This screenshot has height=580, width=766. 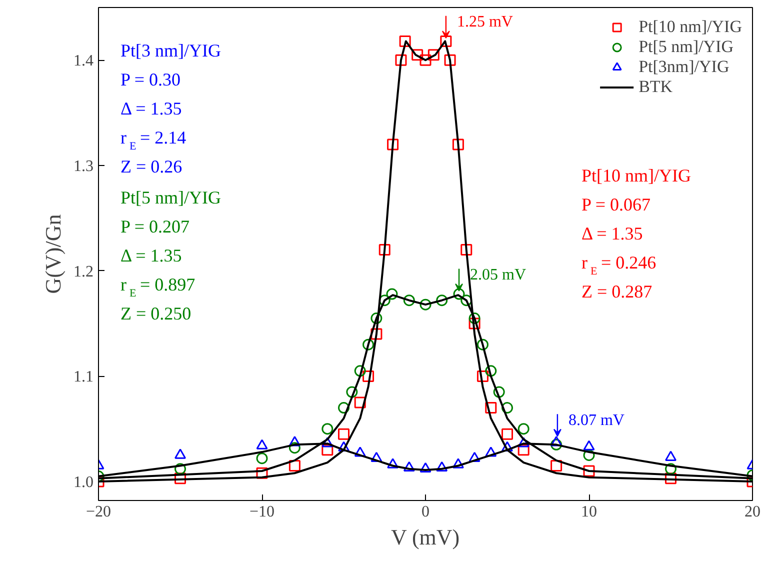 I want to click on annotation: Z = 0.26, so click(x=151, y=166).